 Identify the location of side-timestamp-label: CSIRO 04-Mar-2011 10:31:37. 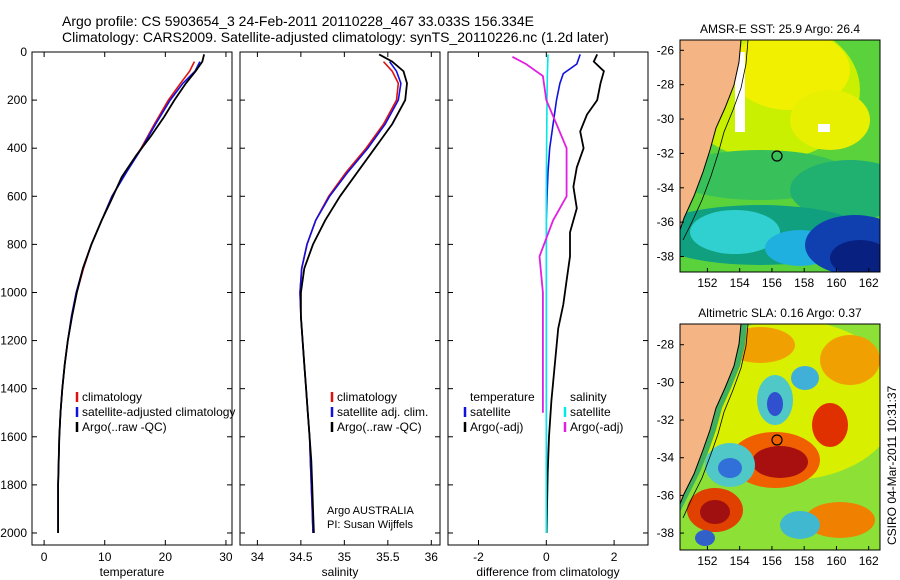
(892, 465).